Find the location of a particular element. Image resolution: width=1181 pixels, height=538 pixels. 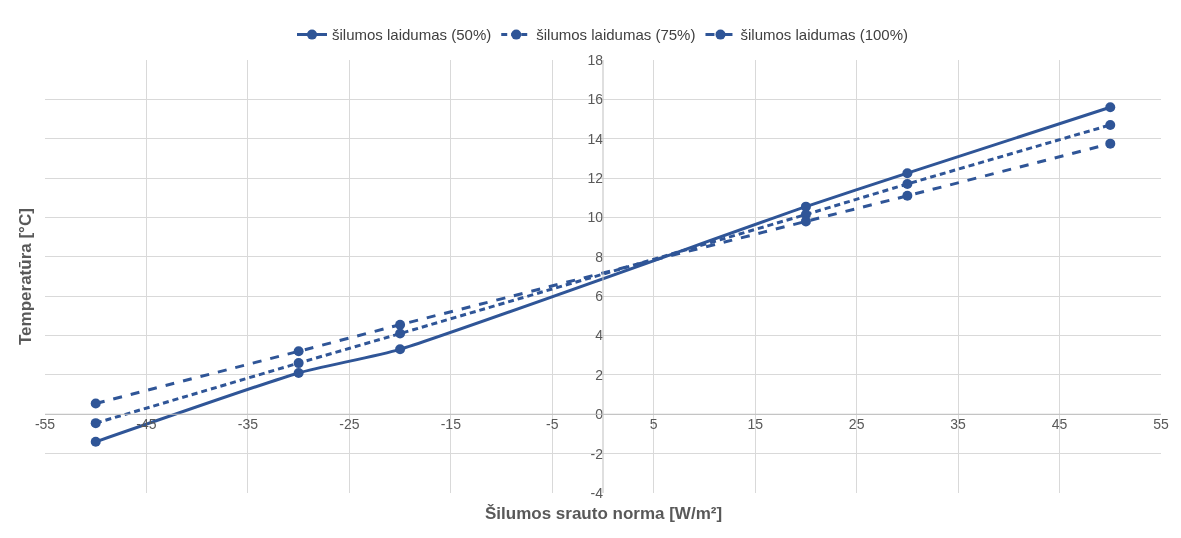

x-tick-label: -35 is located at coordinates (248, 424).